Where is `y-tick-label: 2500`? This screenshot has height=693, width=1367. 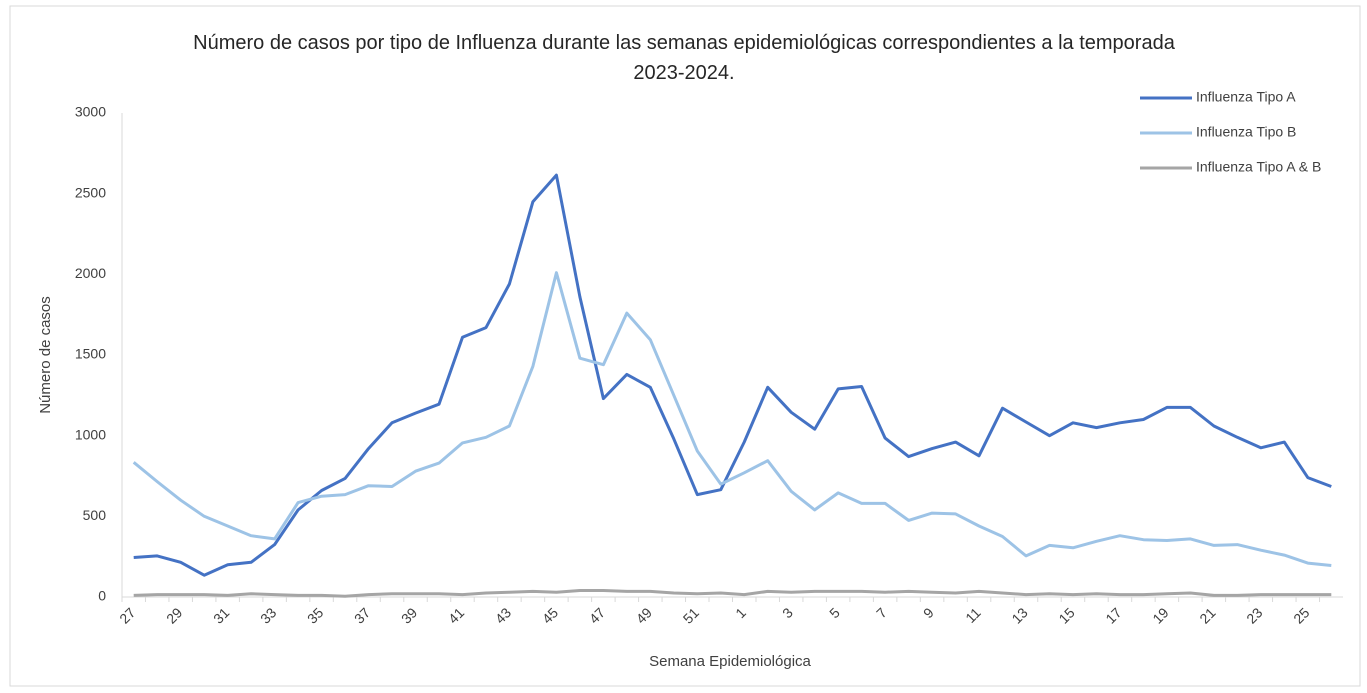 y-tick-label: 2500 is located at coordinates (90, 192).